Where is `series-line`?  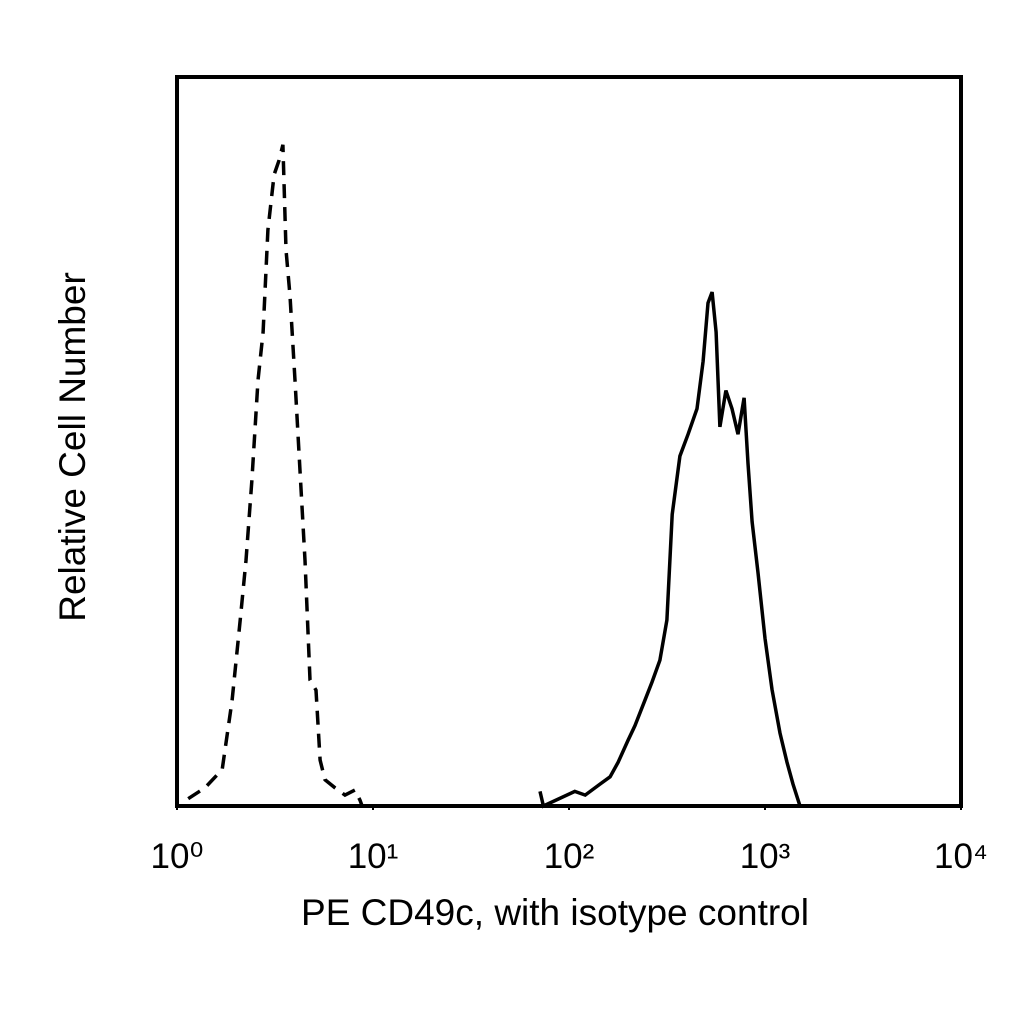 series-line is located at coordinates (670, 550).